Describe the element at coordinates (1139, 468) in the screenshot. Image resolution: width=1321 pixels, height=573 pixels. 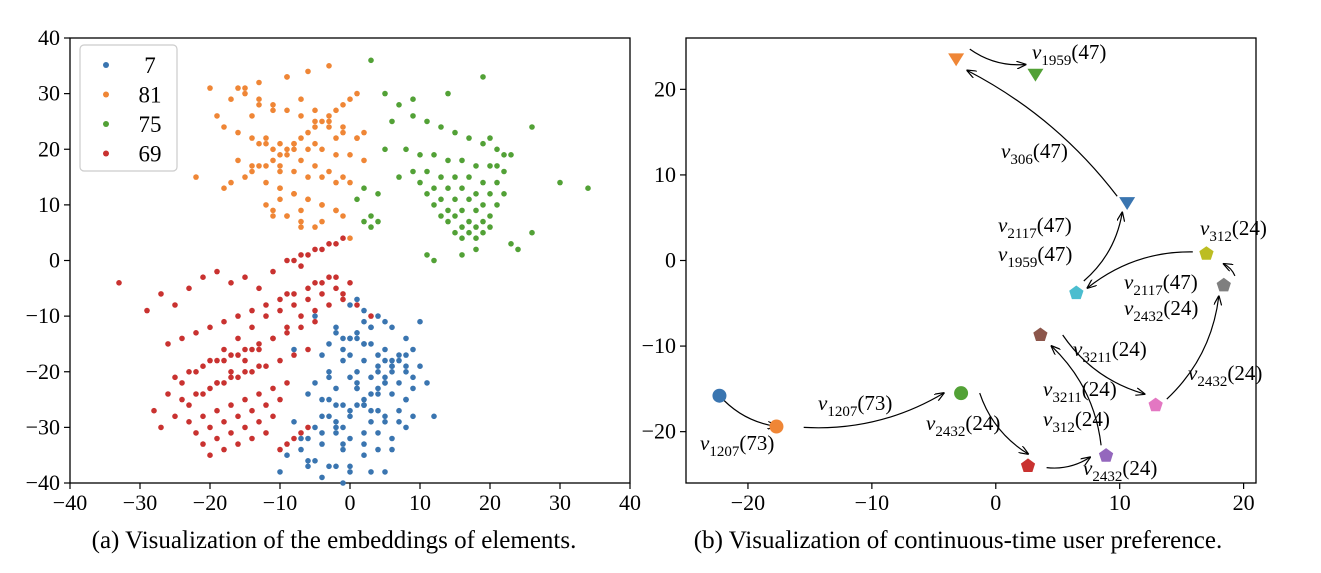
I see `annotation-rest: (24)` at that location.